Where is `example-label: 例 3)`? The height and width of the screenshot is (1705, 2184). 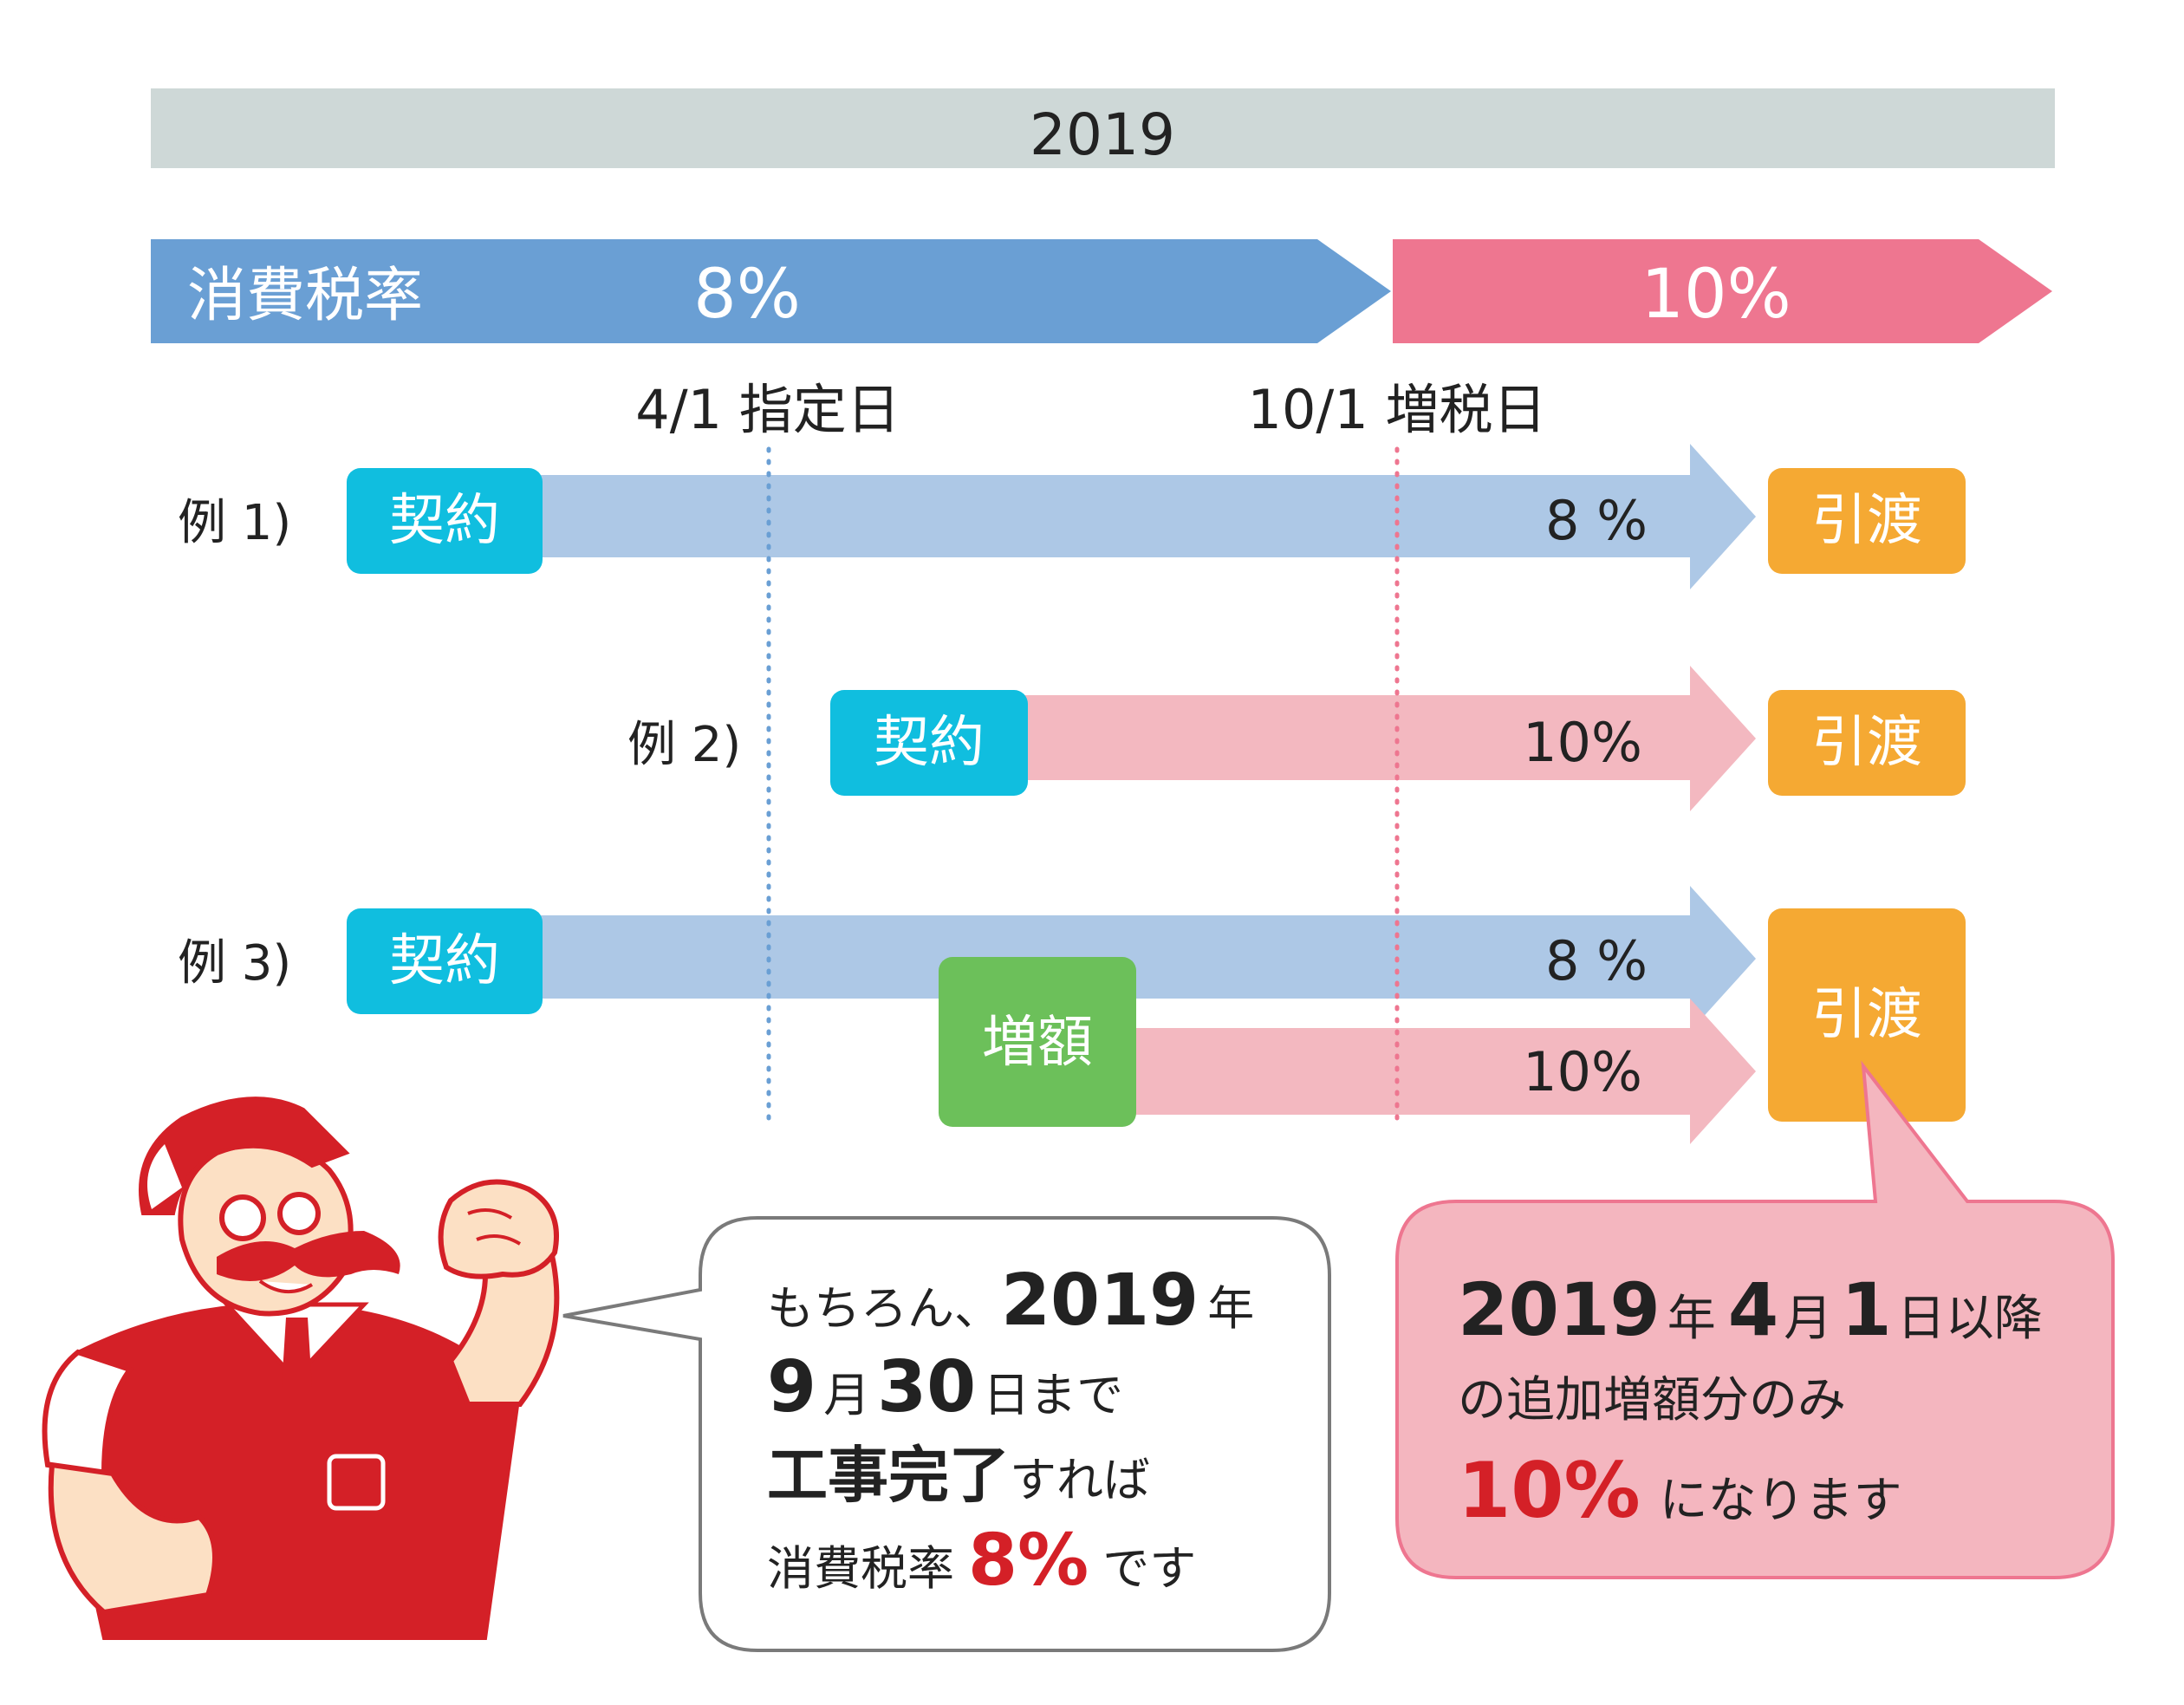
example-label: 例 3) is located at coordinates (234, 963).